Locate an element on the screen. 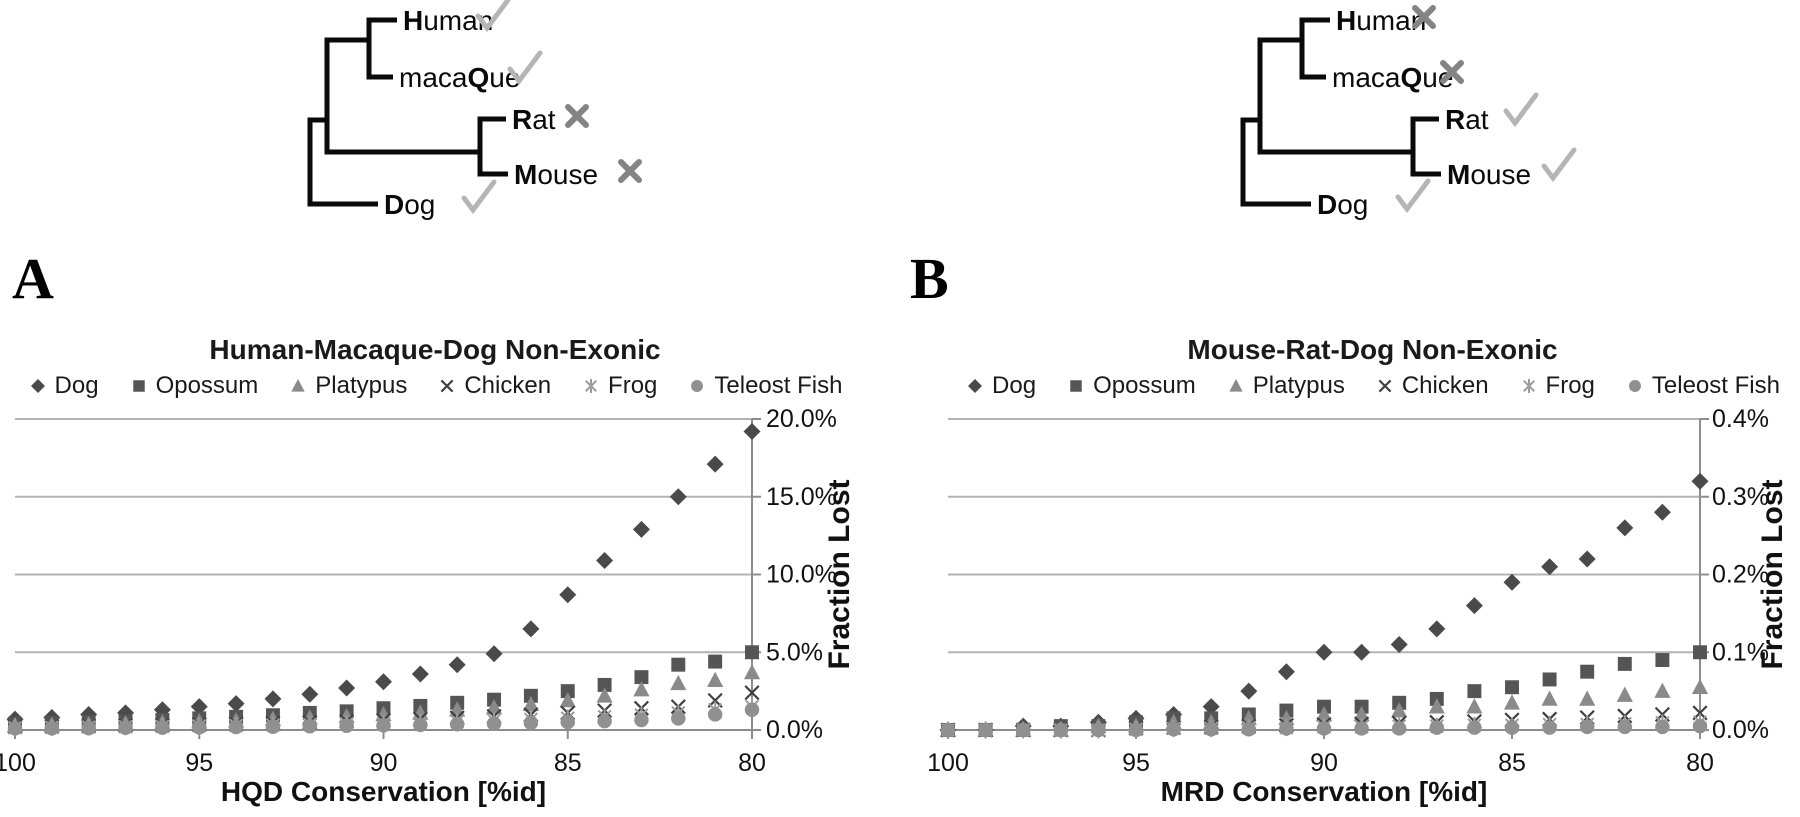 This screenshot has height=817, width=1800. mrd-tree-branches is located at coordinates (1340, 112).